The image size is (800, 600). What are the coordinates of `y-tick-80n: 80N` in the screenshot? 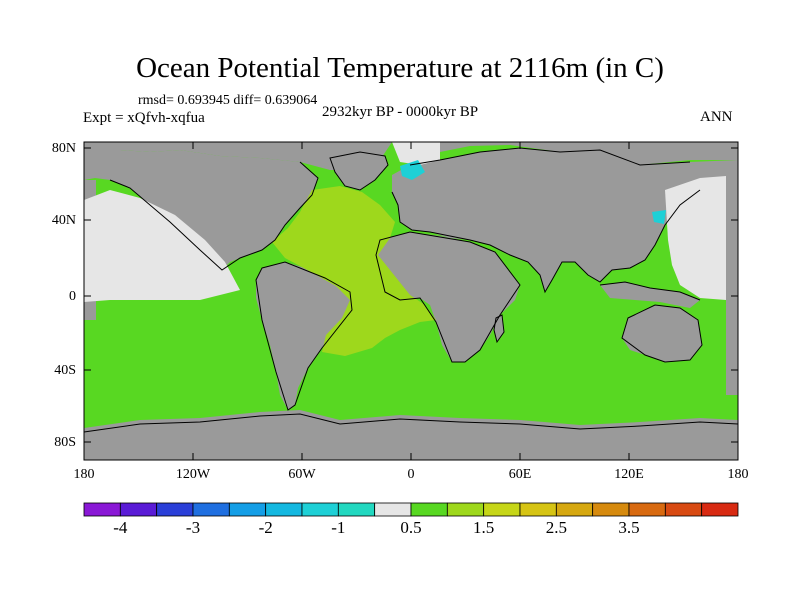 It's located at (63, 148).